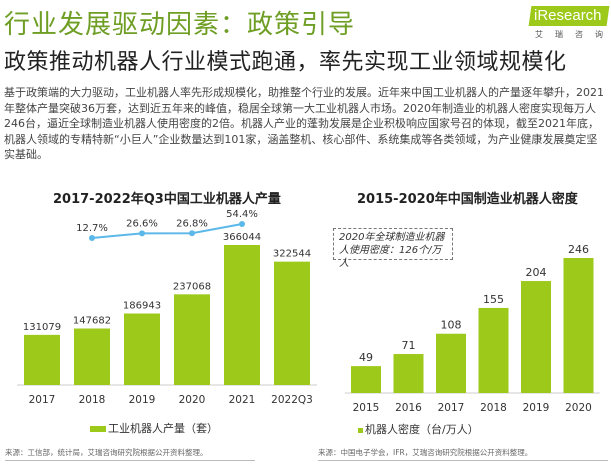  What do you see at coordinates (285, 62) in the screenshot?
I see `page-subtitle: 政策推动机器人行业模式跑通，率先实现工业领域规模化` at bounding box center [285, 62].